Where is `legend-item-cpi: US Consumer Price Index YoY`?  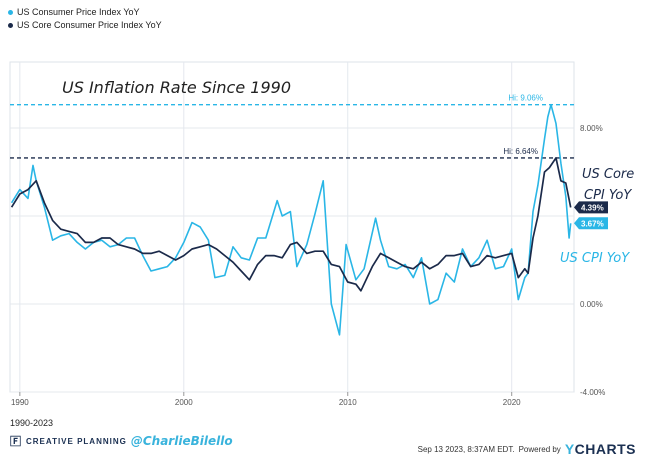
legend-item-cpi: US Consumer Price Index YoY is located at coordinates (85, 12).